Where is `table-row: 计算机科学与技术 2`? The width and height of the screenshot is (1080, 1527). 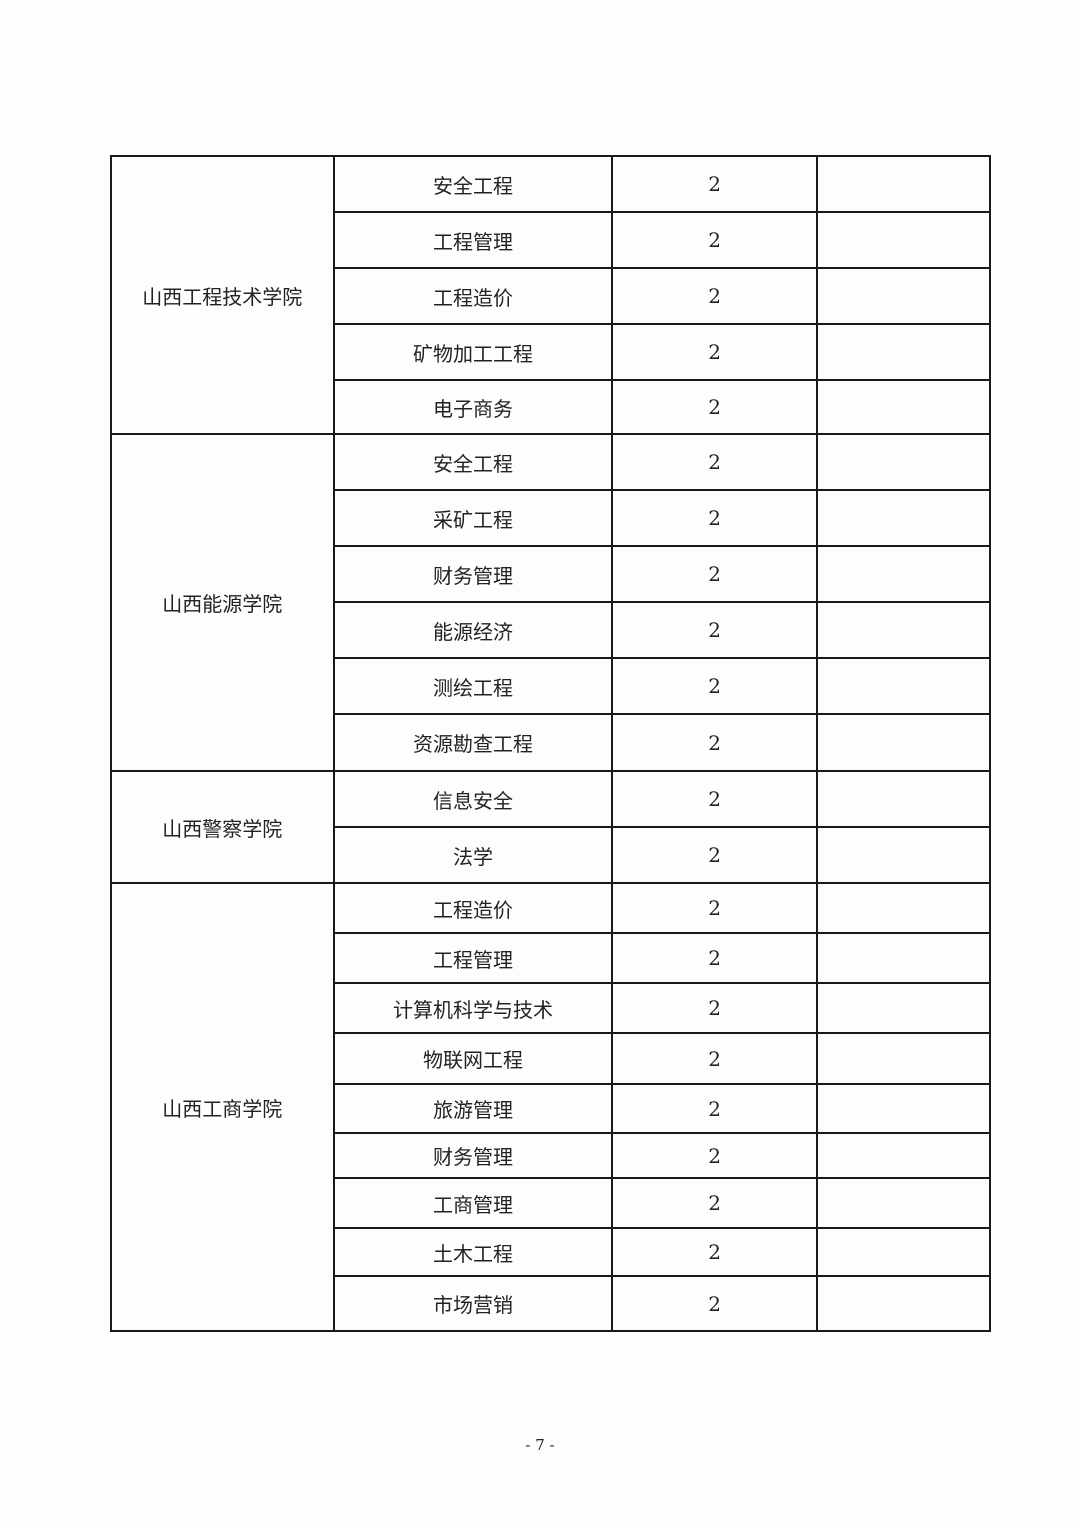 table-row: 计算机科学与技术 2 is located at coordinates (551, 1008).